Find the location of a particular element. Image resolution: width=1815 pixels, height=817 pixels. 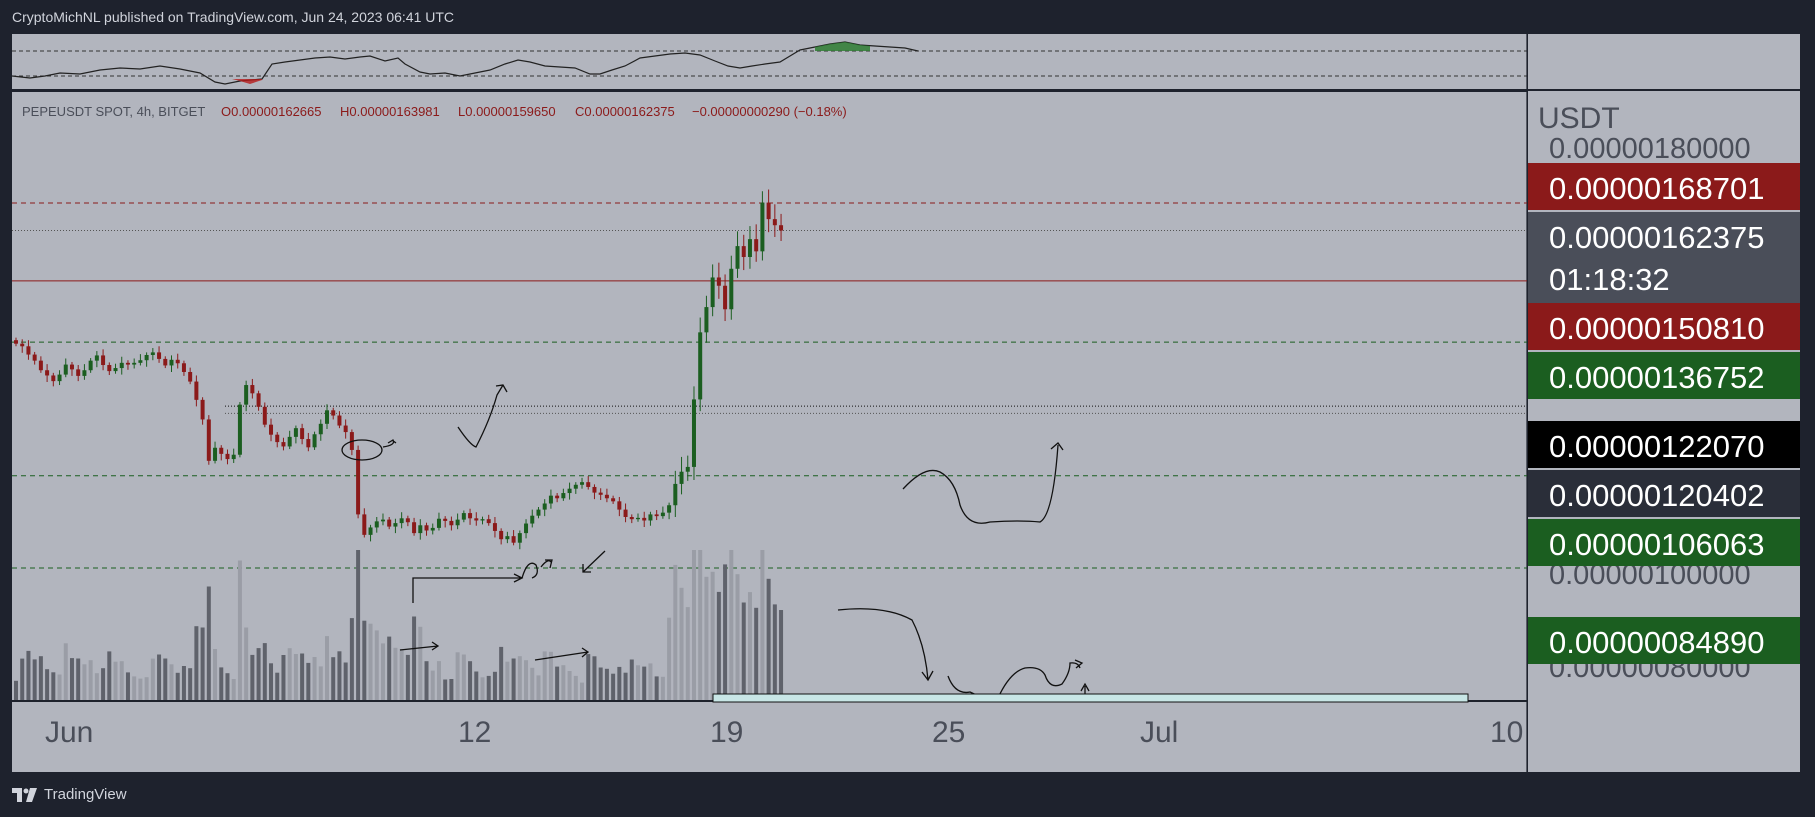

footer-brand: TradingView is located at coordinates (85, 794).